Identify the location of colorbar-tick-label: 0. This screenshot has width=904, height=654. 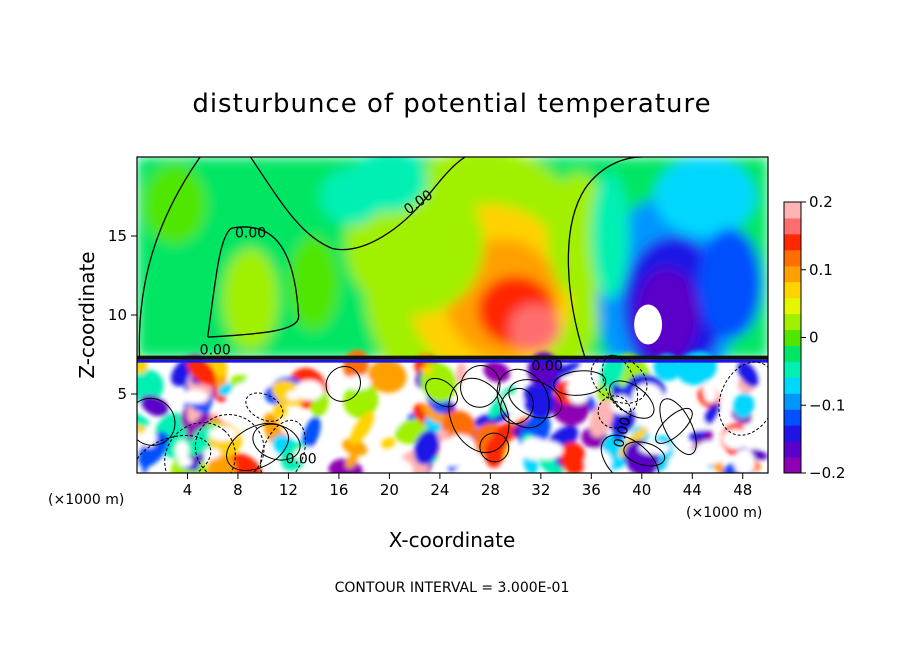
(814, 338).